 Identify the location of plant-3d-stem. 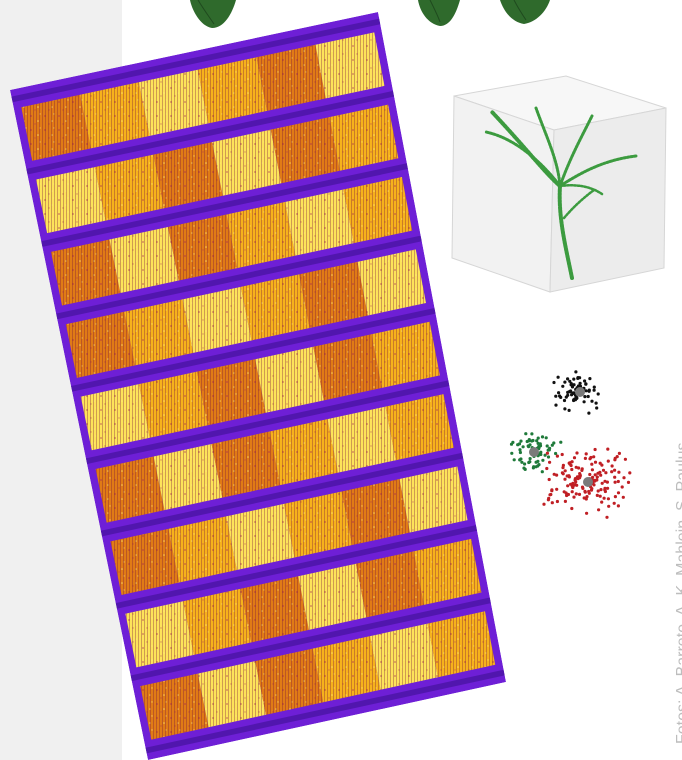
(561, 193).